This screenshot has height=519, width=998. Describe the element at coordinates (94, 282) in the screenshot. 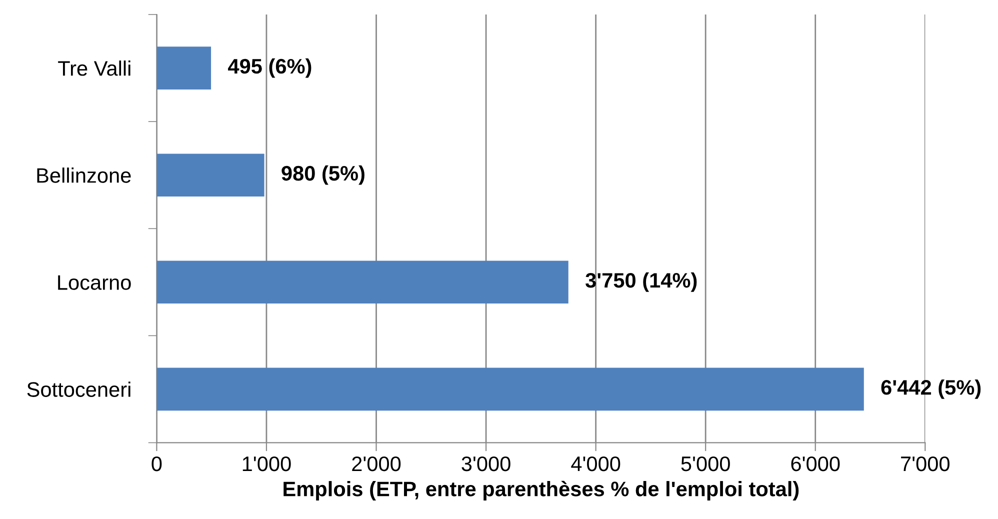

I see `y-tick-label: Locarno` at that location.